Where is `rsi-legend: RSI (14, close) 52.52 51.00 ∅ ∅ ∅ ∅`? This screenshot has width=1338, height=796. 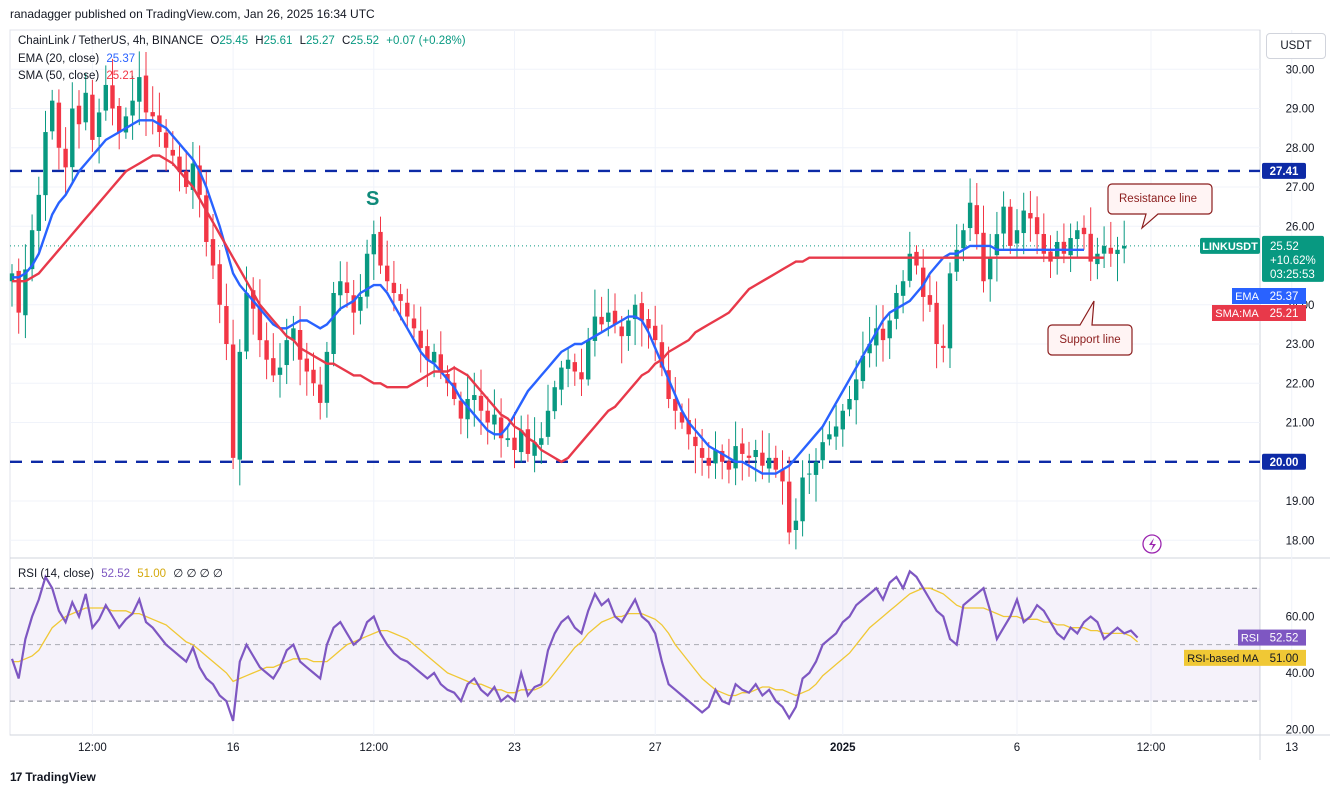 rsi-legend: RSI (14, close) 52.52 51.00 ∅ ∅ ∅ ∅ is located at coordinates (122, 573).